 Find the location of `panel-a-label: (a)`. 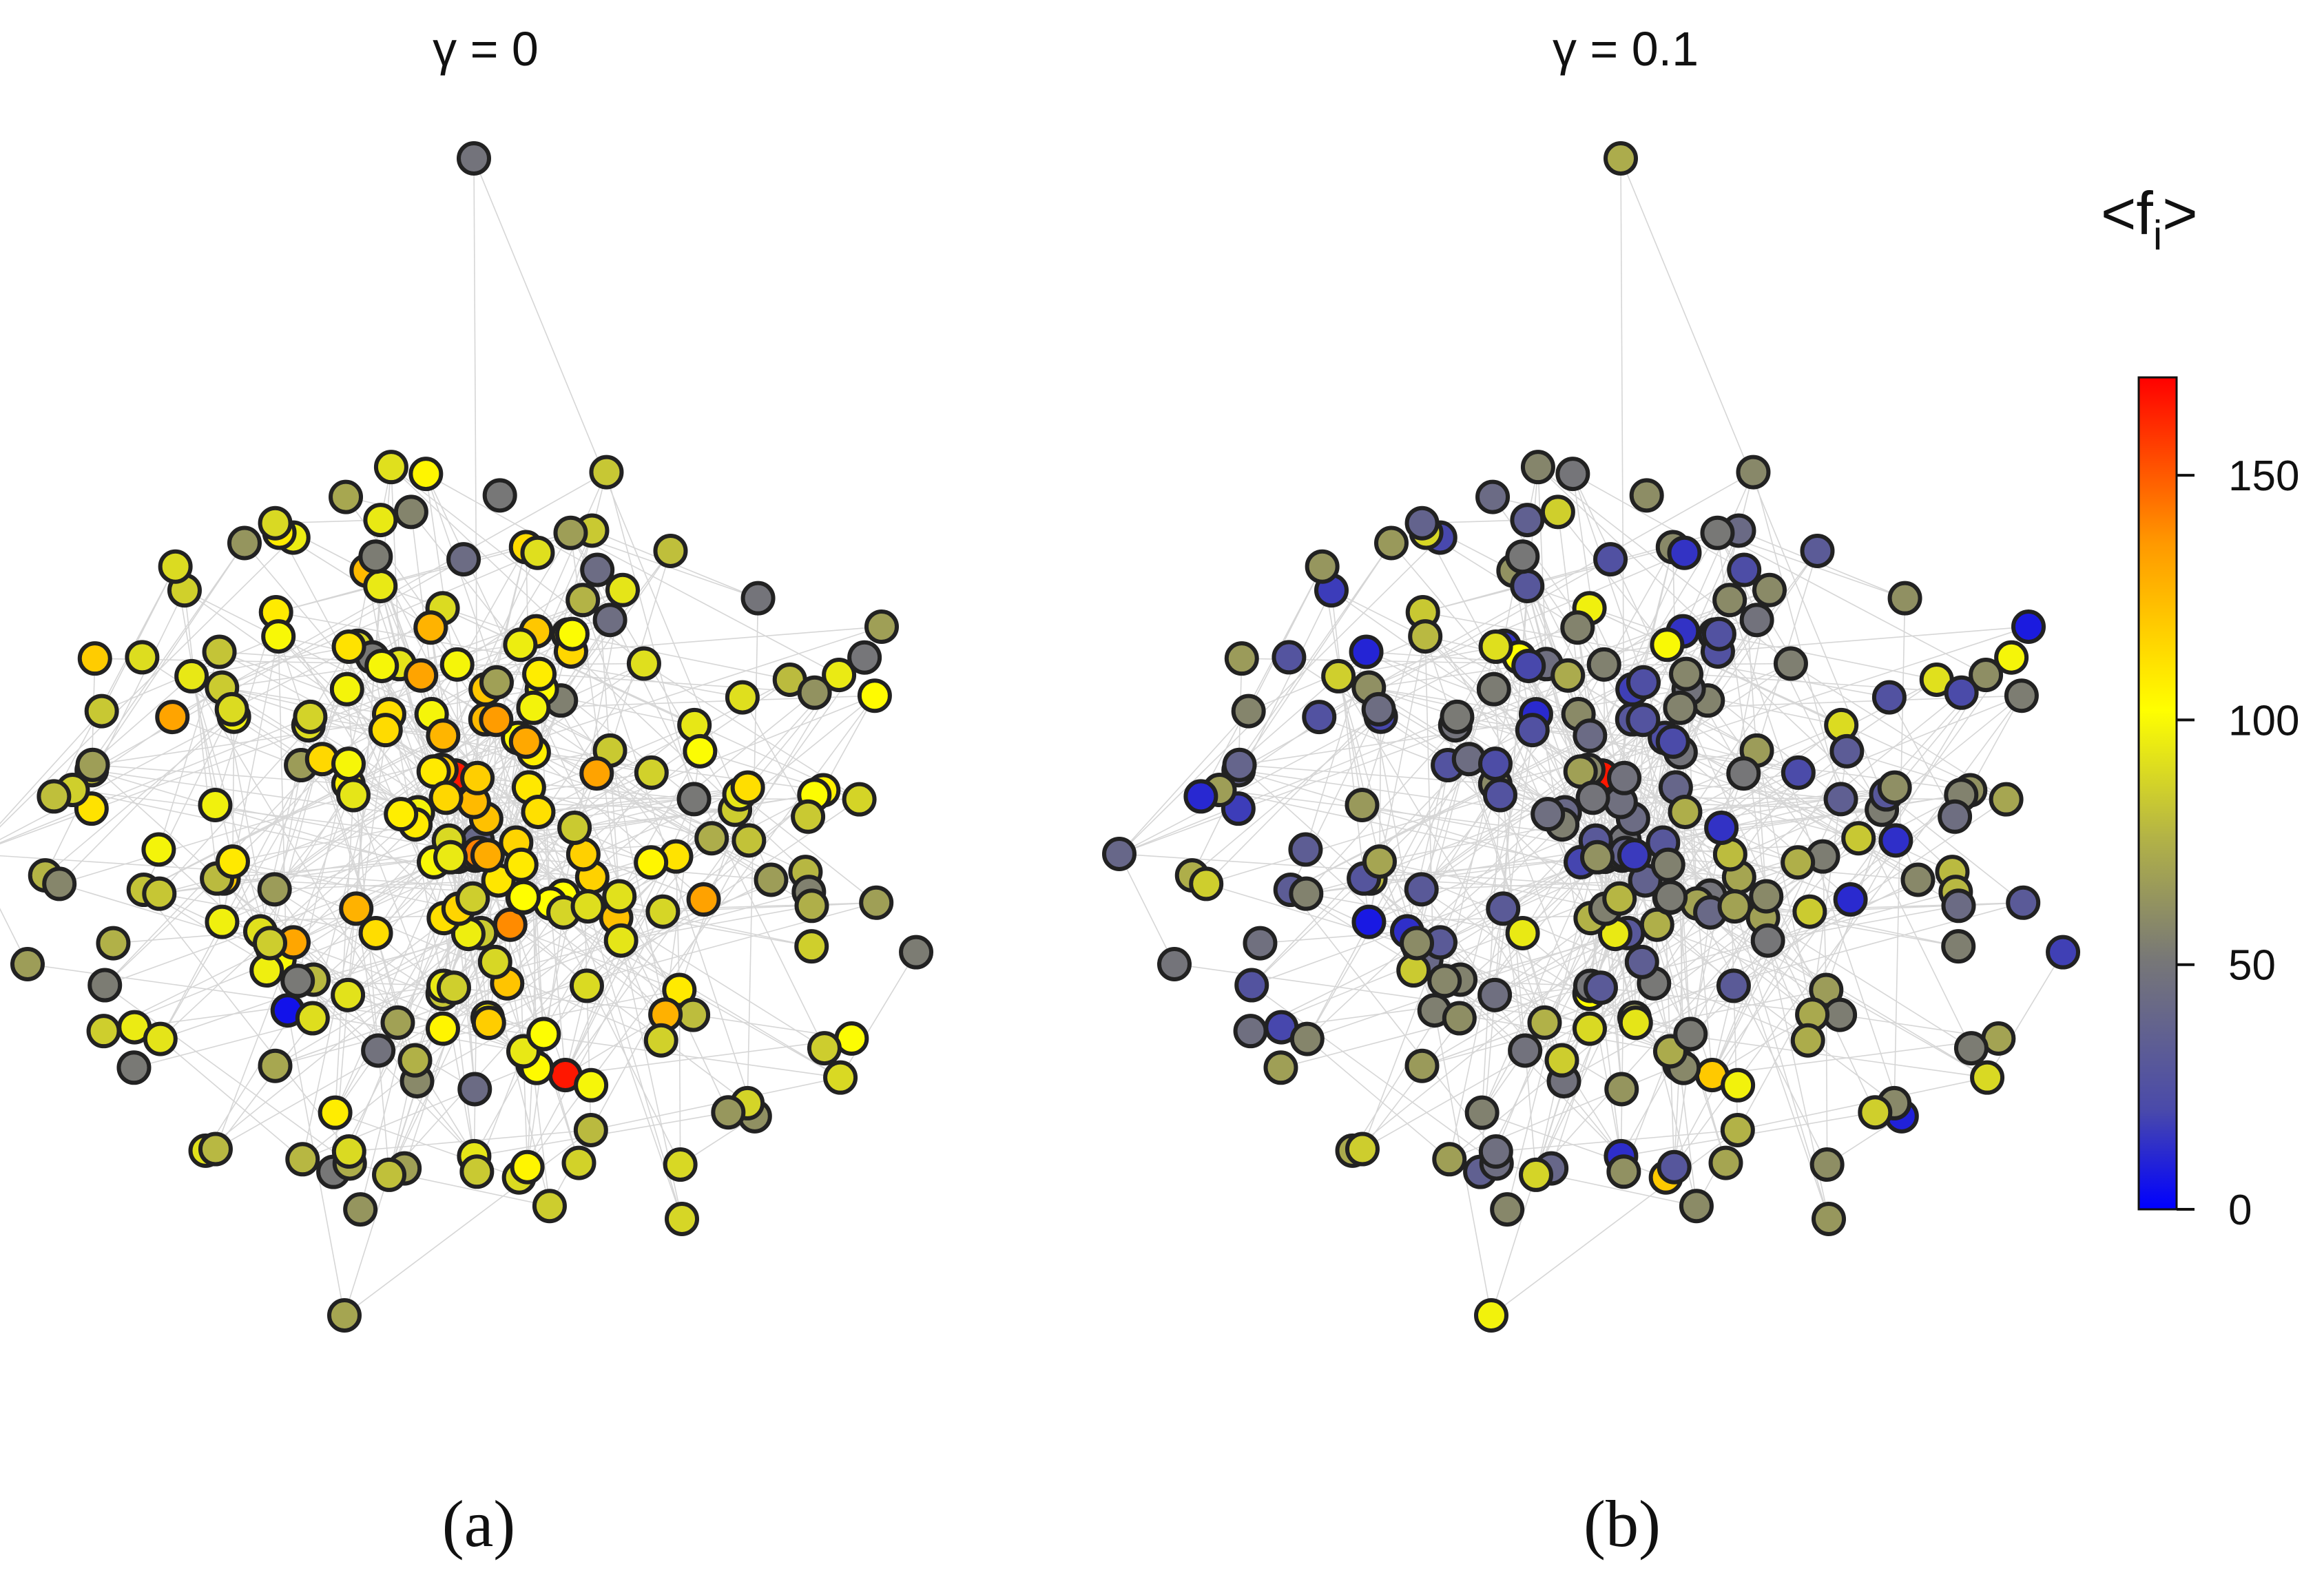

panel-a-label: (a) is located at coordinates (479, 1524).